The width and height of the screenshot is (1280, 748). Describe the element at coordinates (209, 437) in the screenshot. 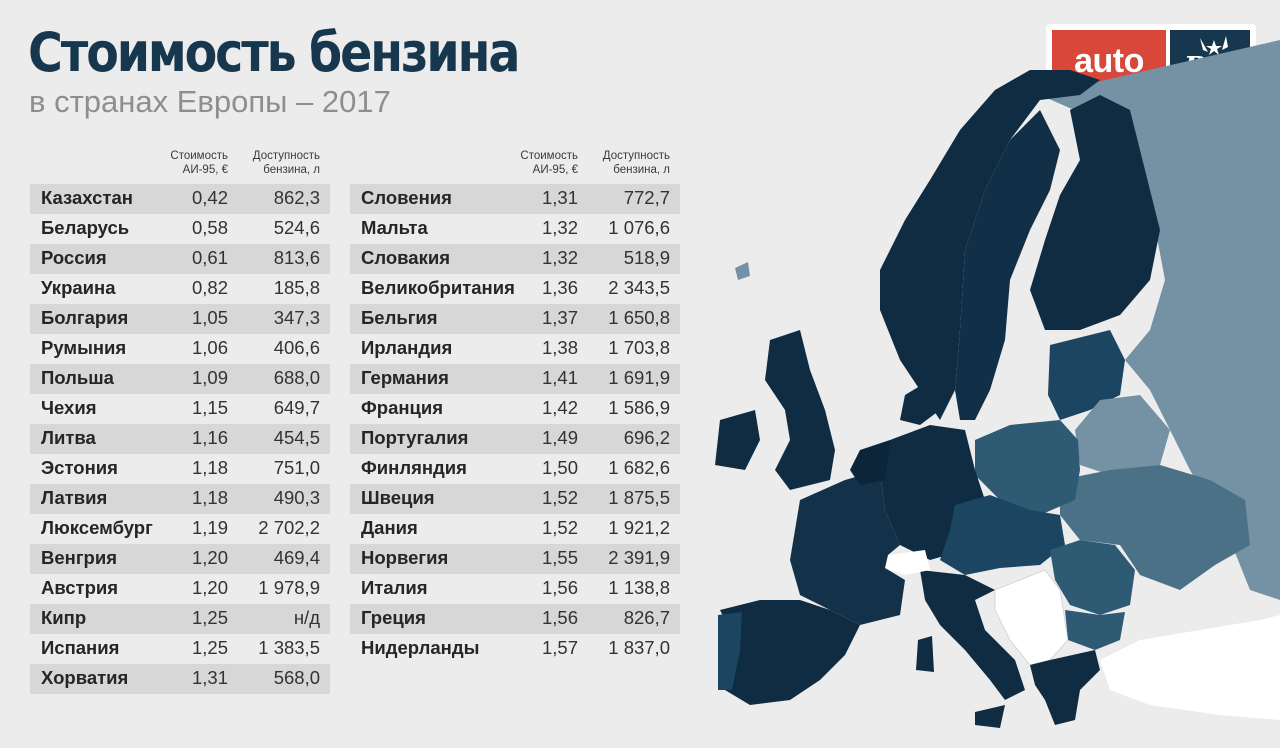

I see `price-value: 1,16` at that location.